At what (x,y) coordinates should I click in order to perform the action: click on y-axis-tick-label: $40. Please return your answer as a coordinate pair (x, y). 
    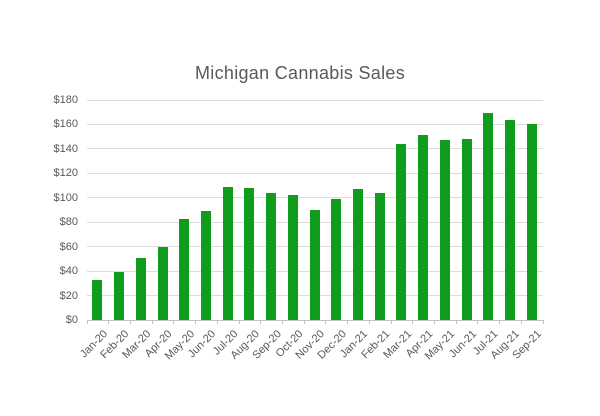
    Looking at the image, I should click on (68, 271).